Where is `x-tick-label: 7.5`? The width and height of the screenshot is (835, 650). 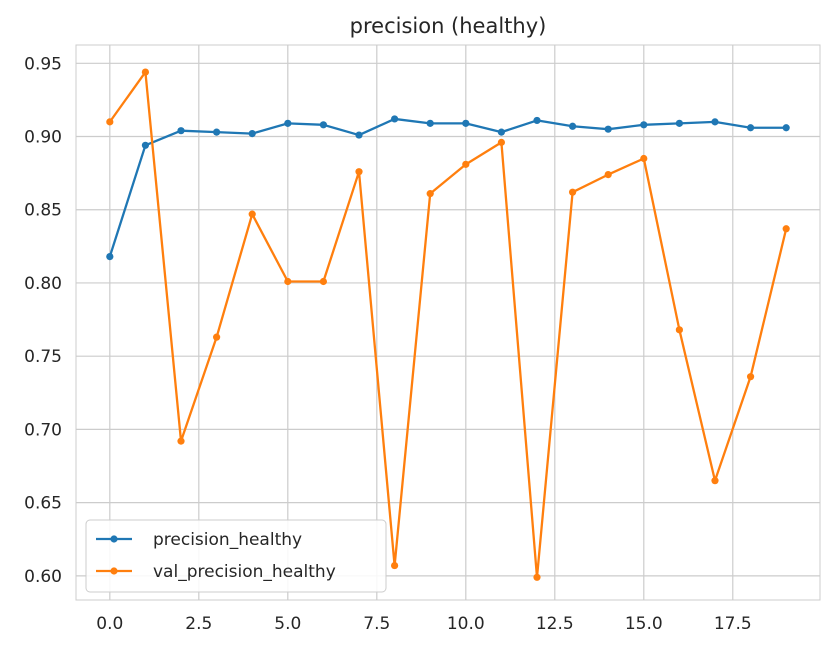
x-tick-label: 7.5 is located at coordinates (376, 624).